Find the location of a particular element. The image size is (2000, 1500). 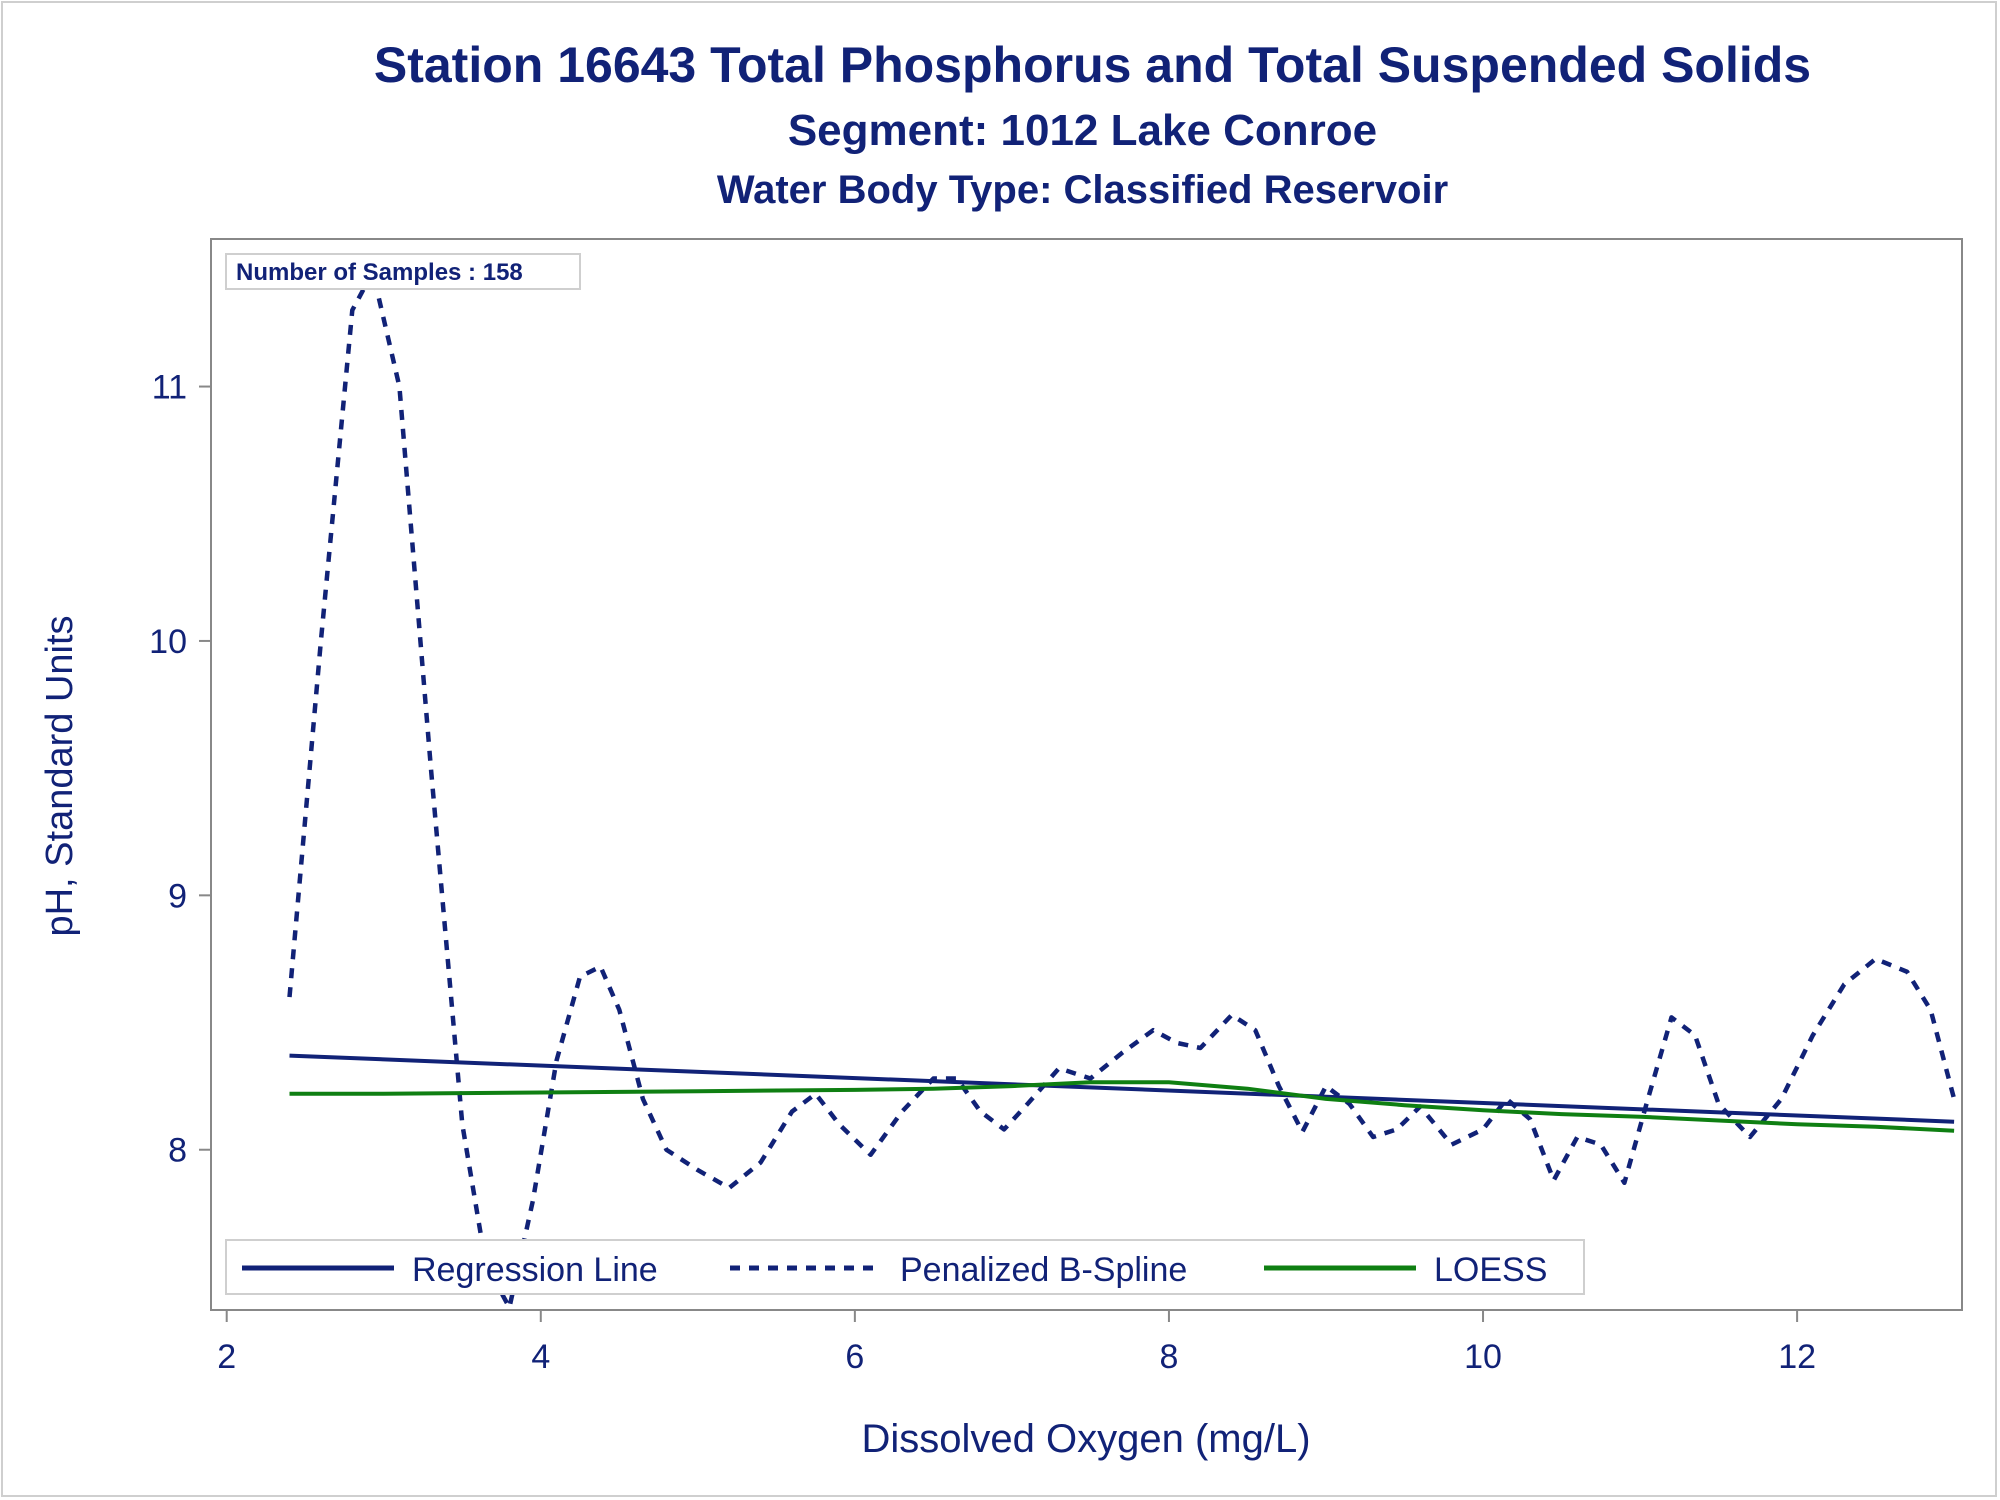

x-tick-label: 8 is located at coordinates (1168, 1357).